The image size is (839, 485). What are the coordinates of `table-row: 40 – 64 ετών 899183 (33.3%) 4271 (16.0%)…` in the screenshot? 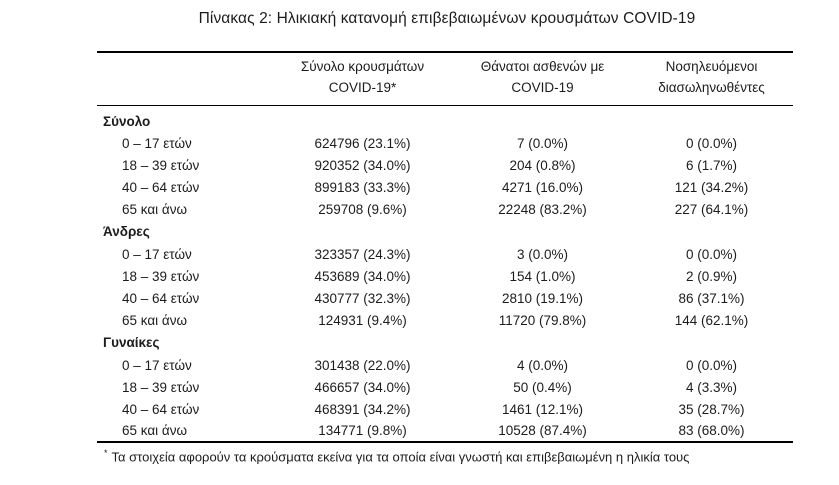 It's located at (445, 187).